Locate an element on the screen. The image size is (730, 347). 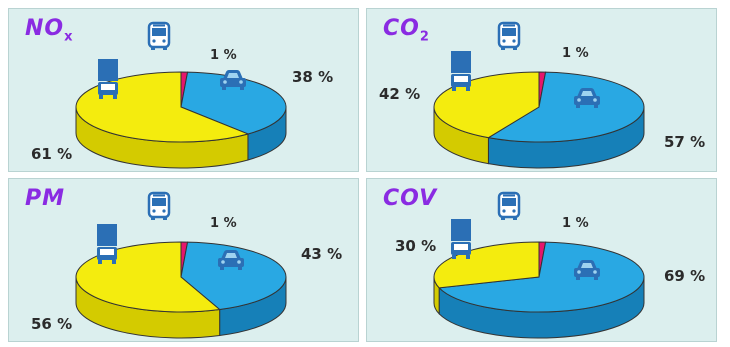
chart-title-cov: COV is located at coordinates (410, 200).